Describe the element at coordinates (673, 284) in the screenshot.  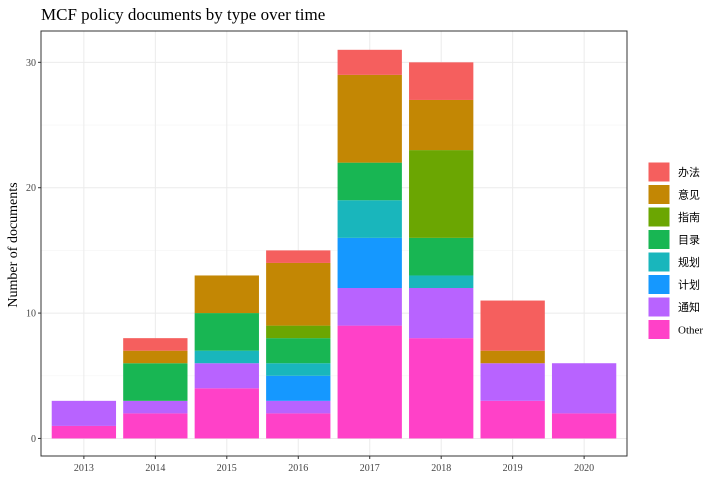
I see `legend-item: 计划` at that location.